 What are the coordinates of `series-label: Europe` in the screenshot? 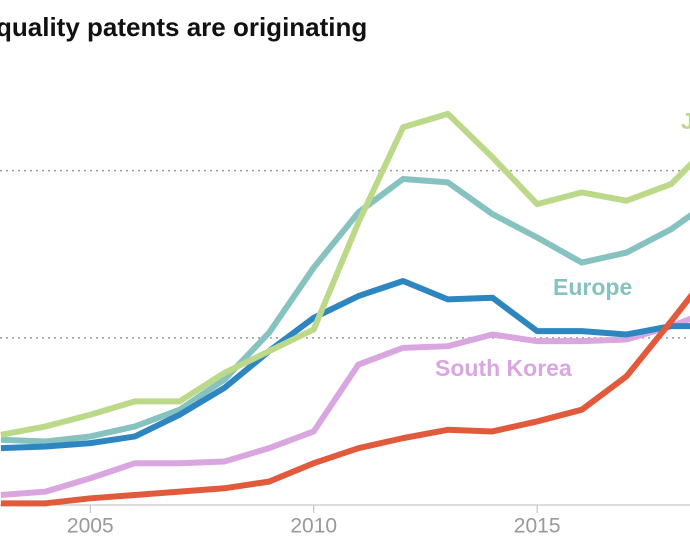 It's located at (592, 287).